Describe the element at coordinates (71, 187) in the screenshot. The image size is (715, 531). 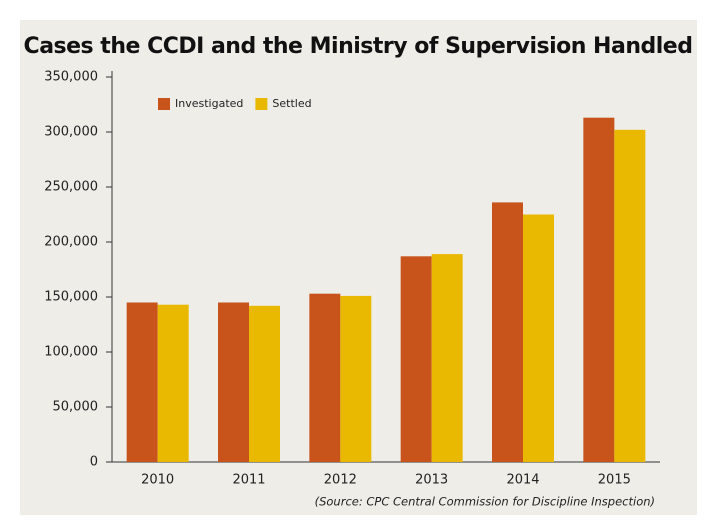
I see `y-tick-label: 250,000` at that location.